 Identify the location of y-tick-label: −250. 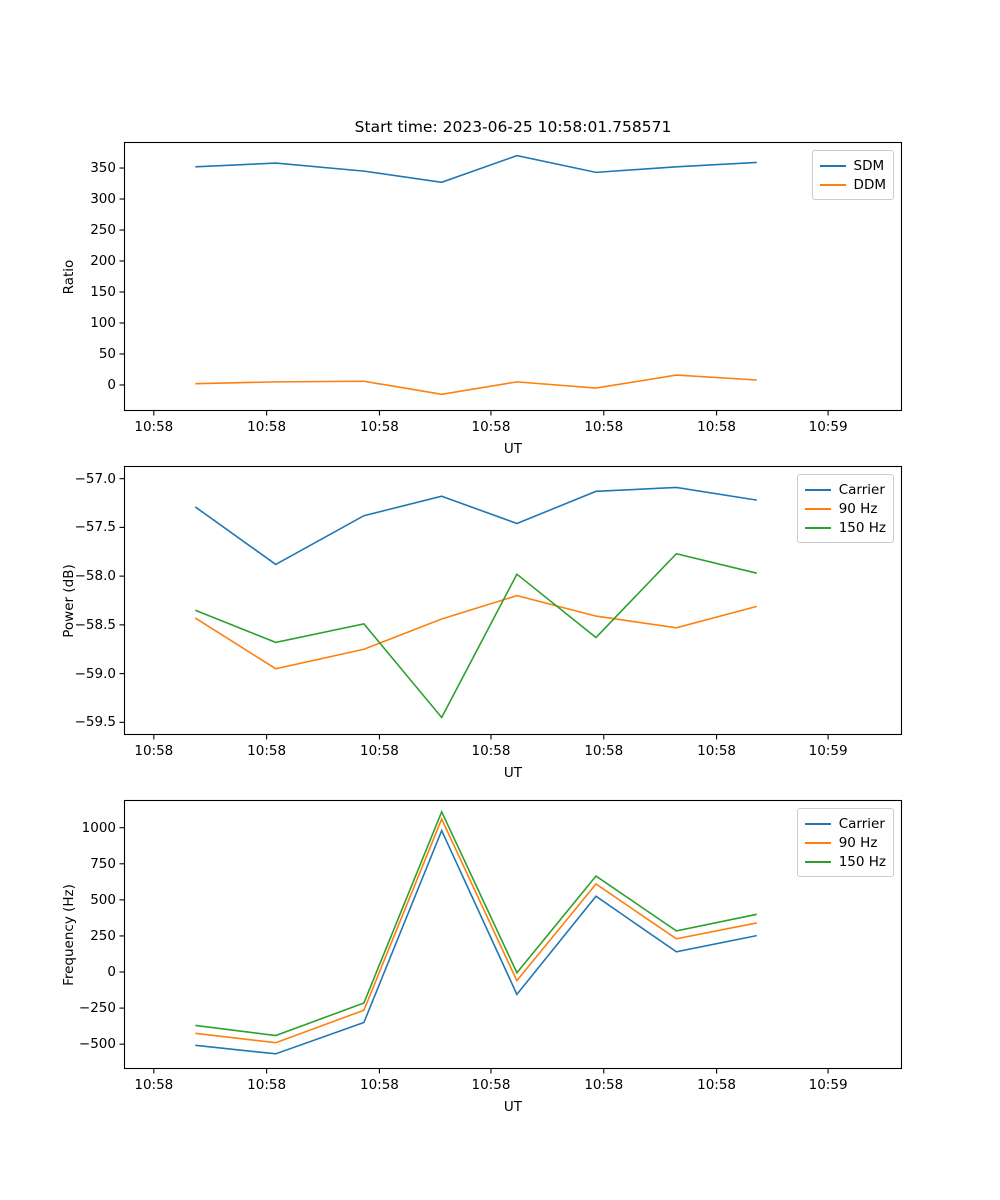
(97, 1008).